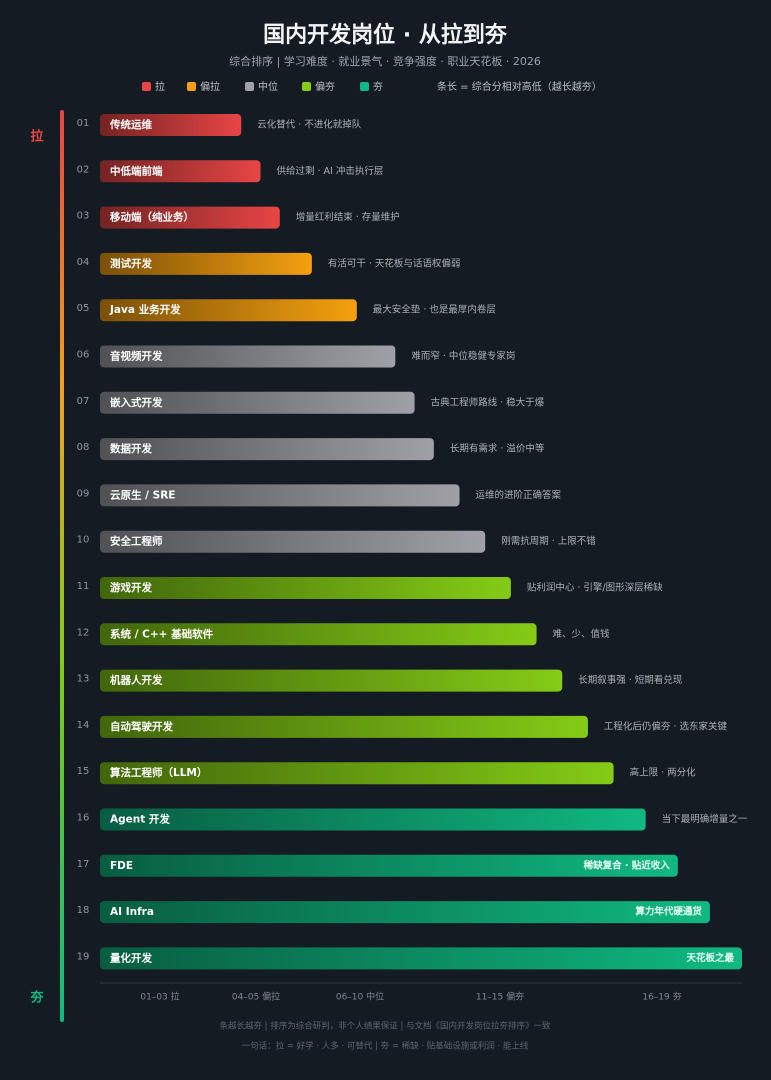  Describe the element at coordinates (36, 137) in the screenshot. I see `axis-top-label: 拉` at that location.